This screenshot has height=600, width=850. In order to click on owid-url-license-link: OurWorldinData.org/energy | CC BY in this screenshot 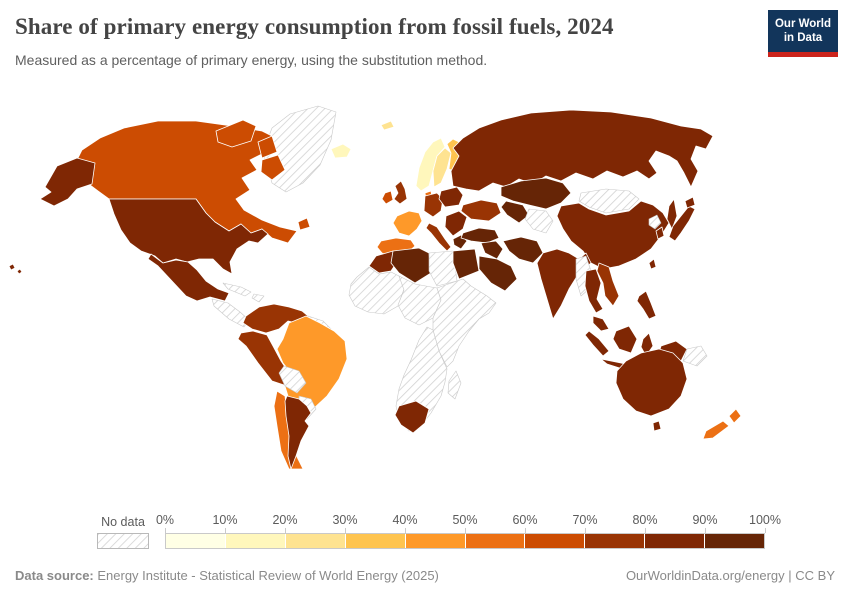, I will do `click(730, 575)`.